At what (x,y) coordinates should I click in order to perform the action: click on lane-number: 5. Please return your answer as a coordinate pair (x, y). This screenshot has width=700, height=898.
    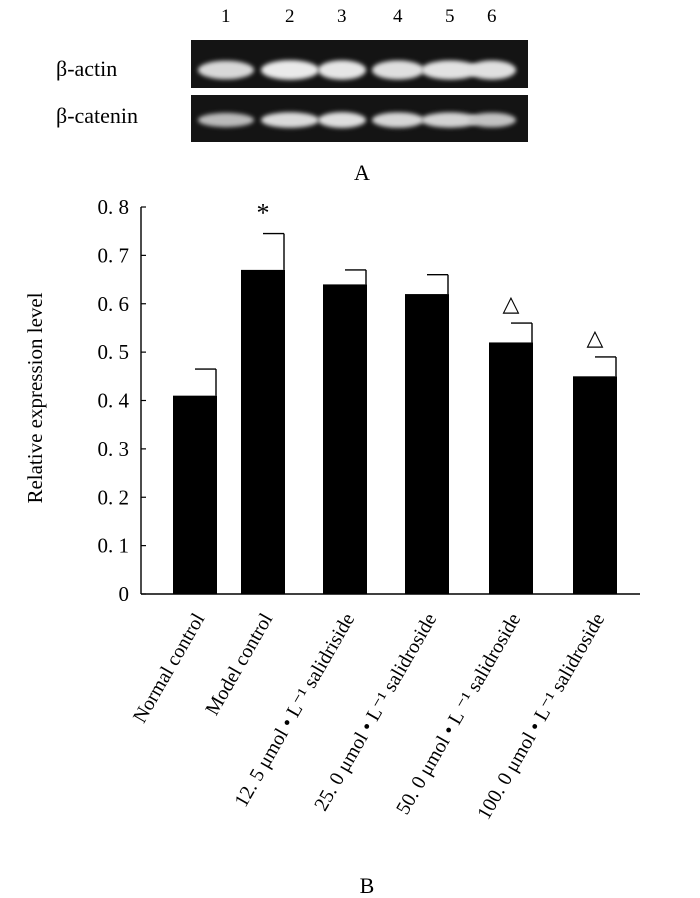
    Looking at the image, I should click on (450, 16).